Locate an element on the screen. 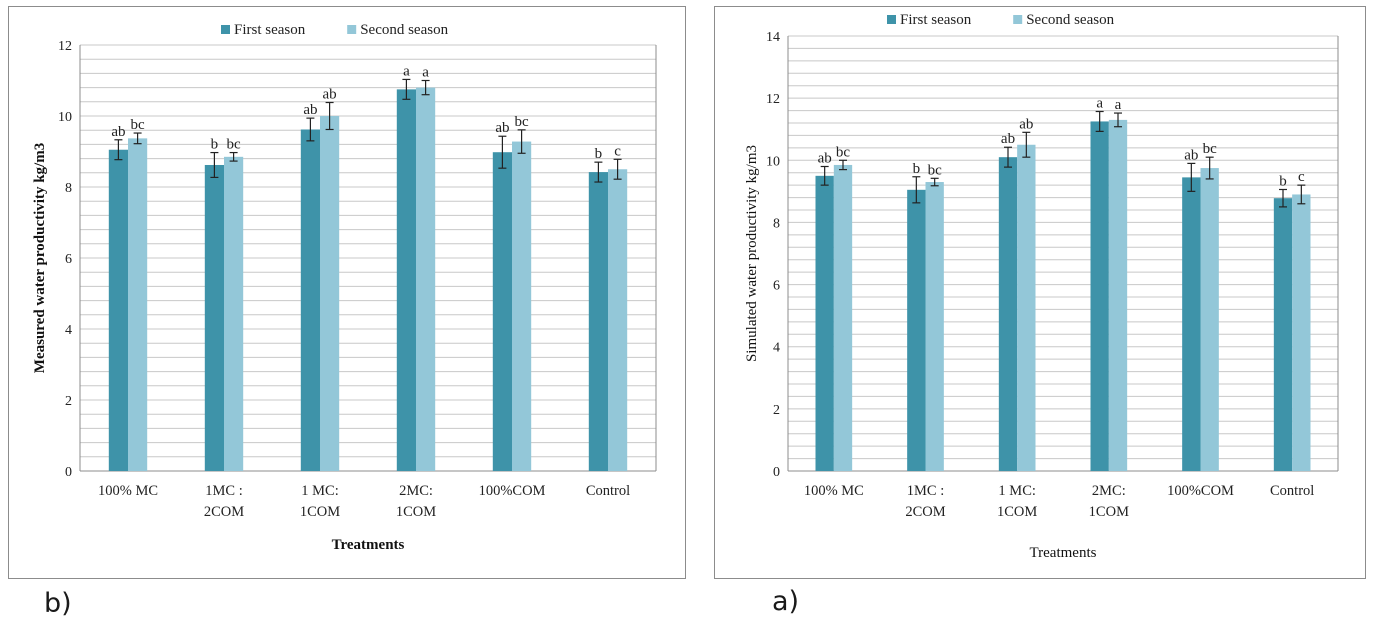 This screenshot has height=626, width=1373. y-tick-label: 14 is located at coordinates (773, 37).